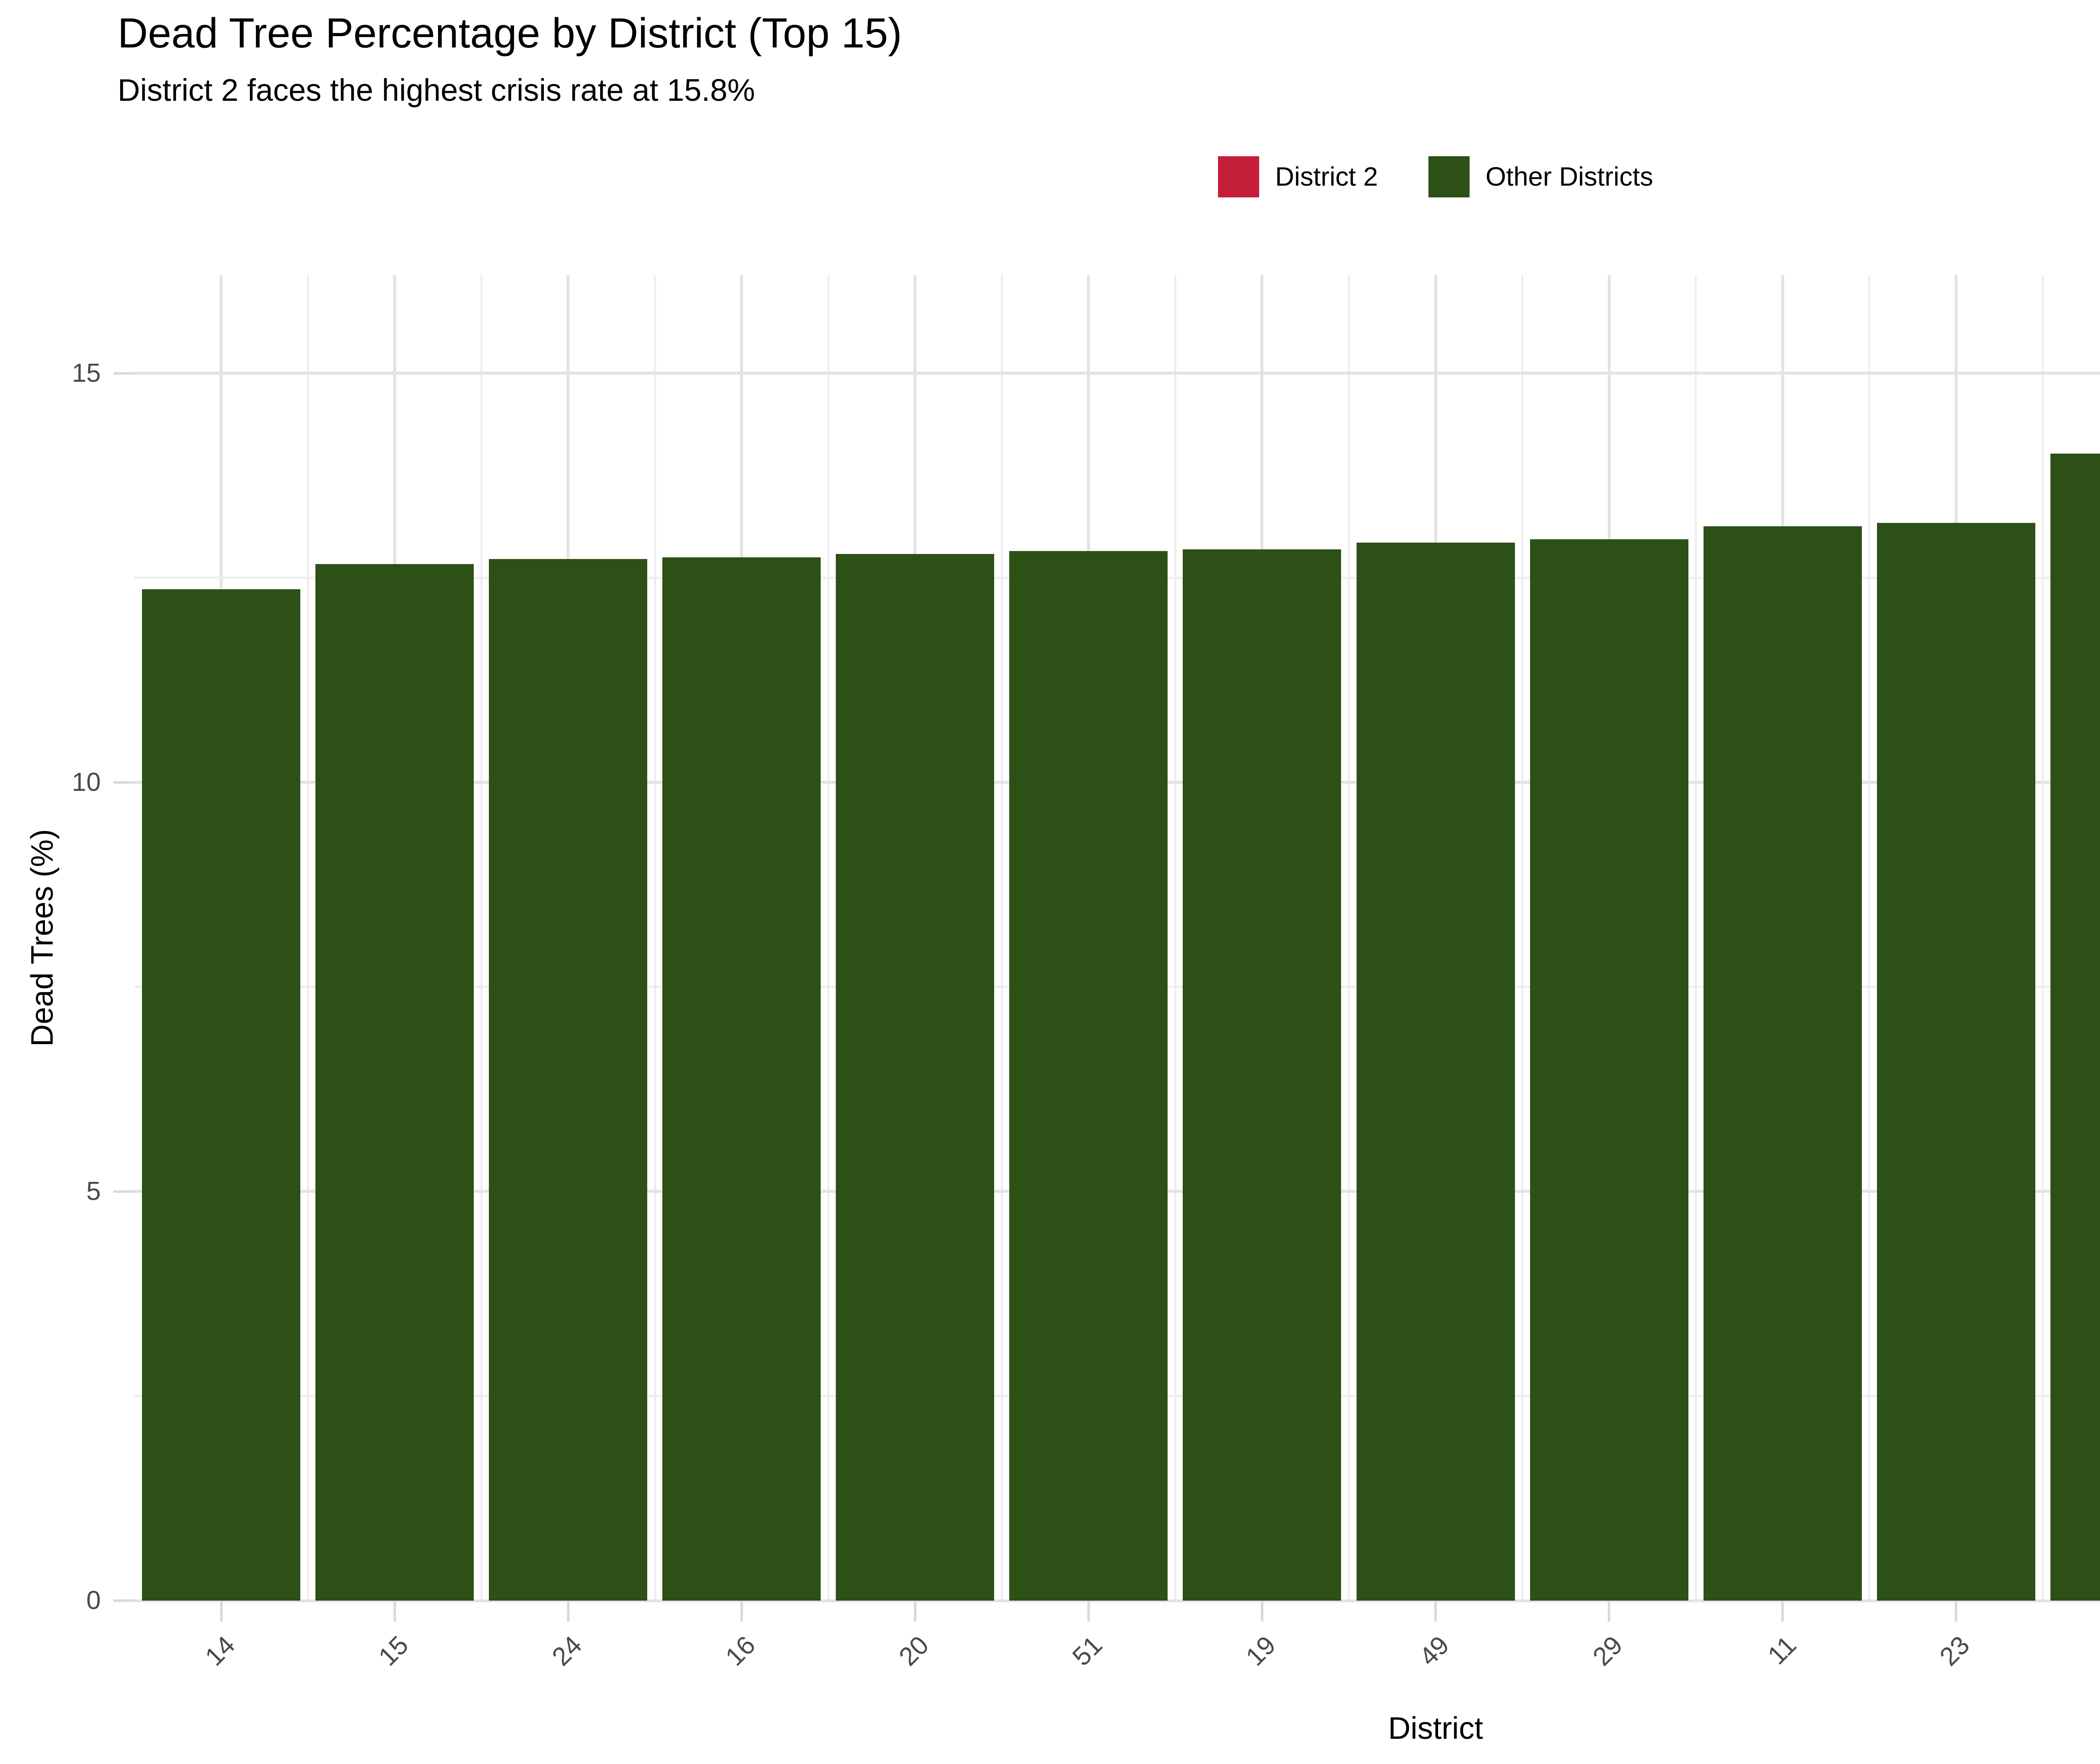  I want to click on x-tick-label: 16, so click(740, 1651).